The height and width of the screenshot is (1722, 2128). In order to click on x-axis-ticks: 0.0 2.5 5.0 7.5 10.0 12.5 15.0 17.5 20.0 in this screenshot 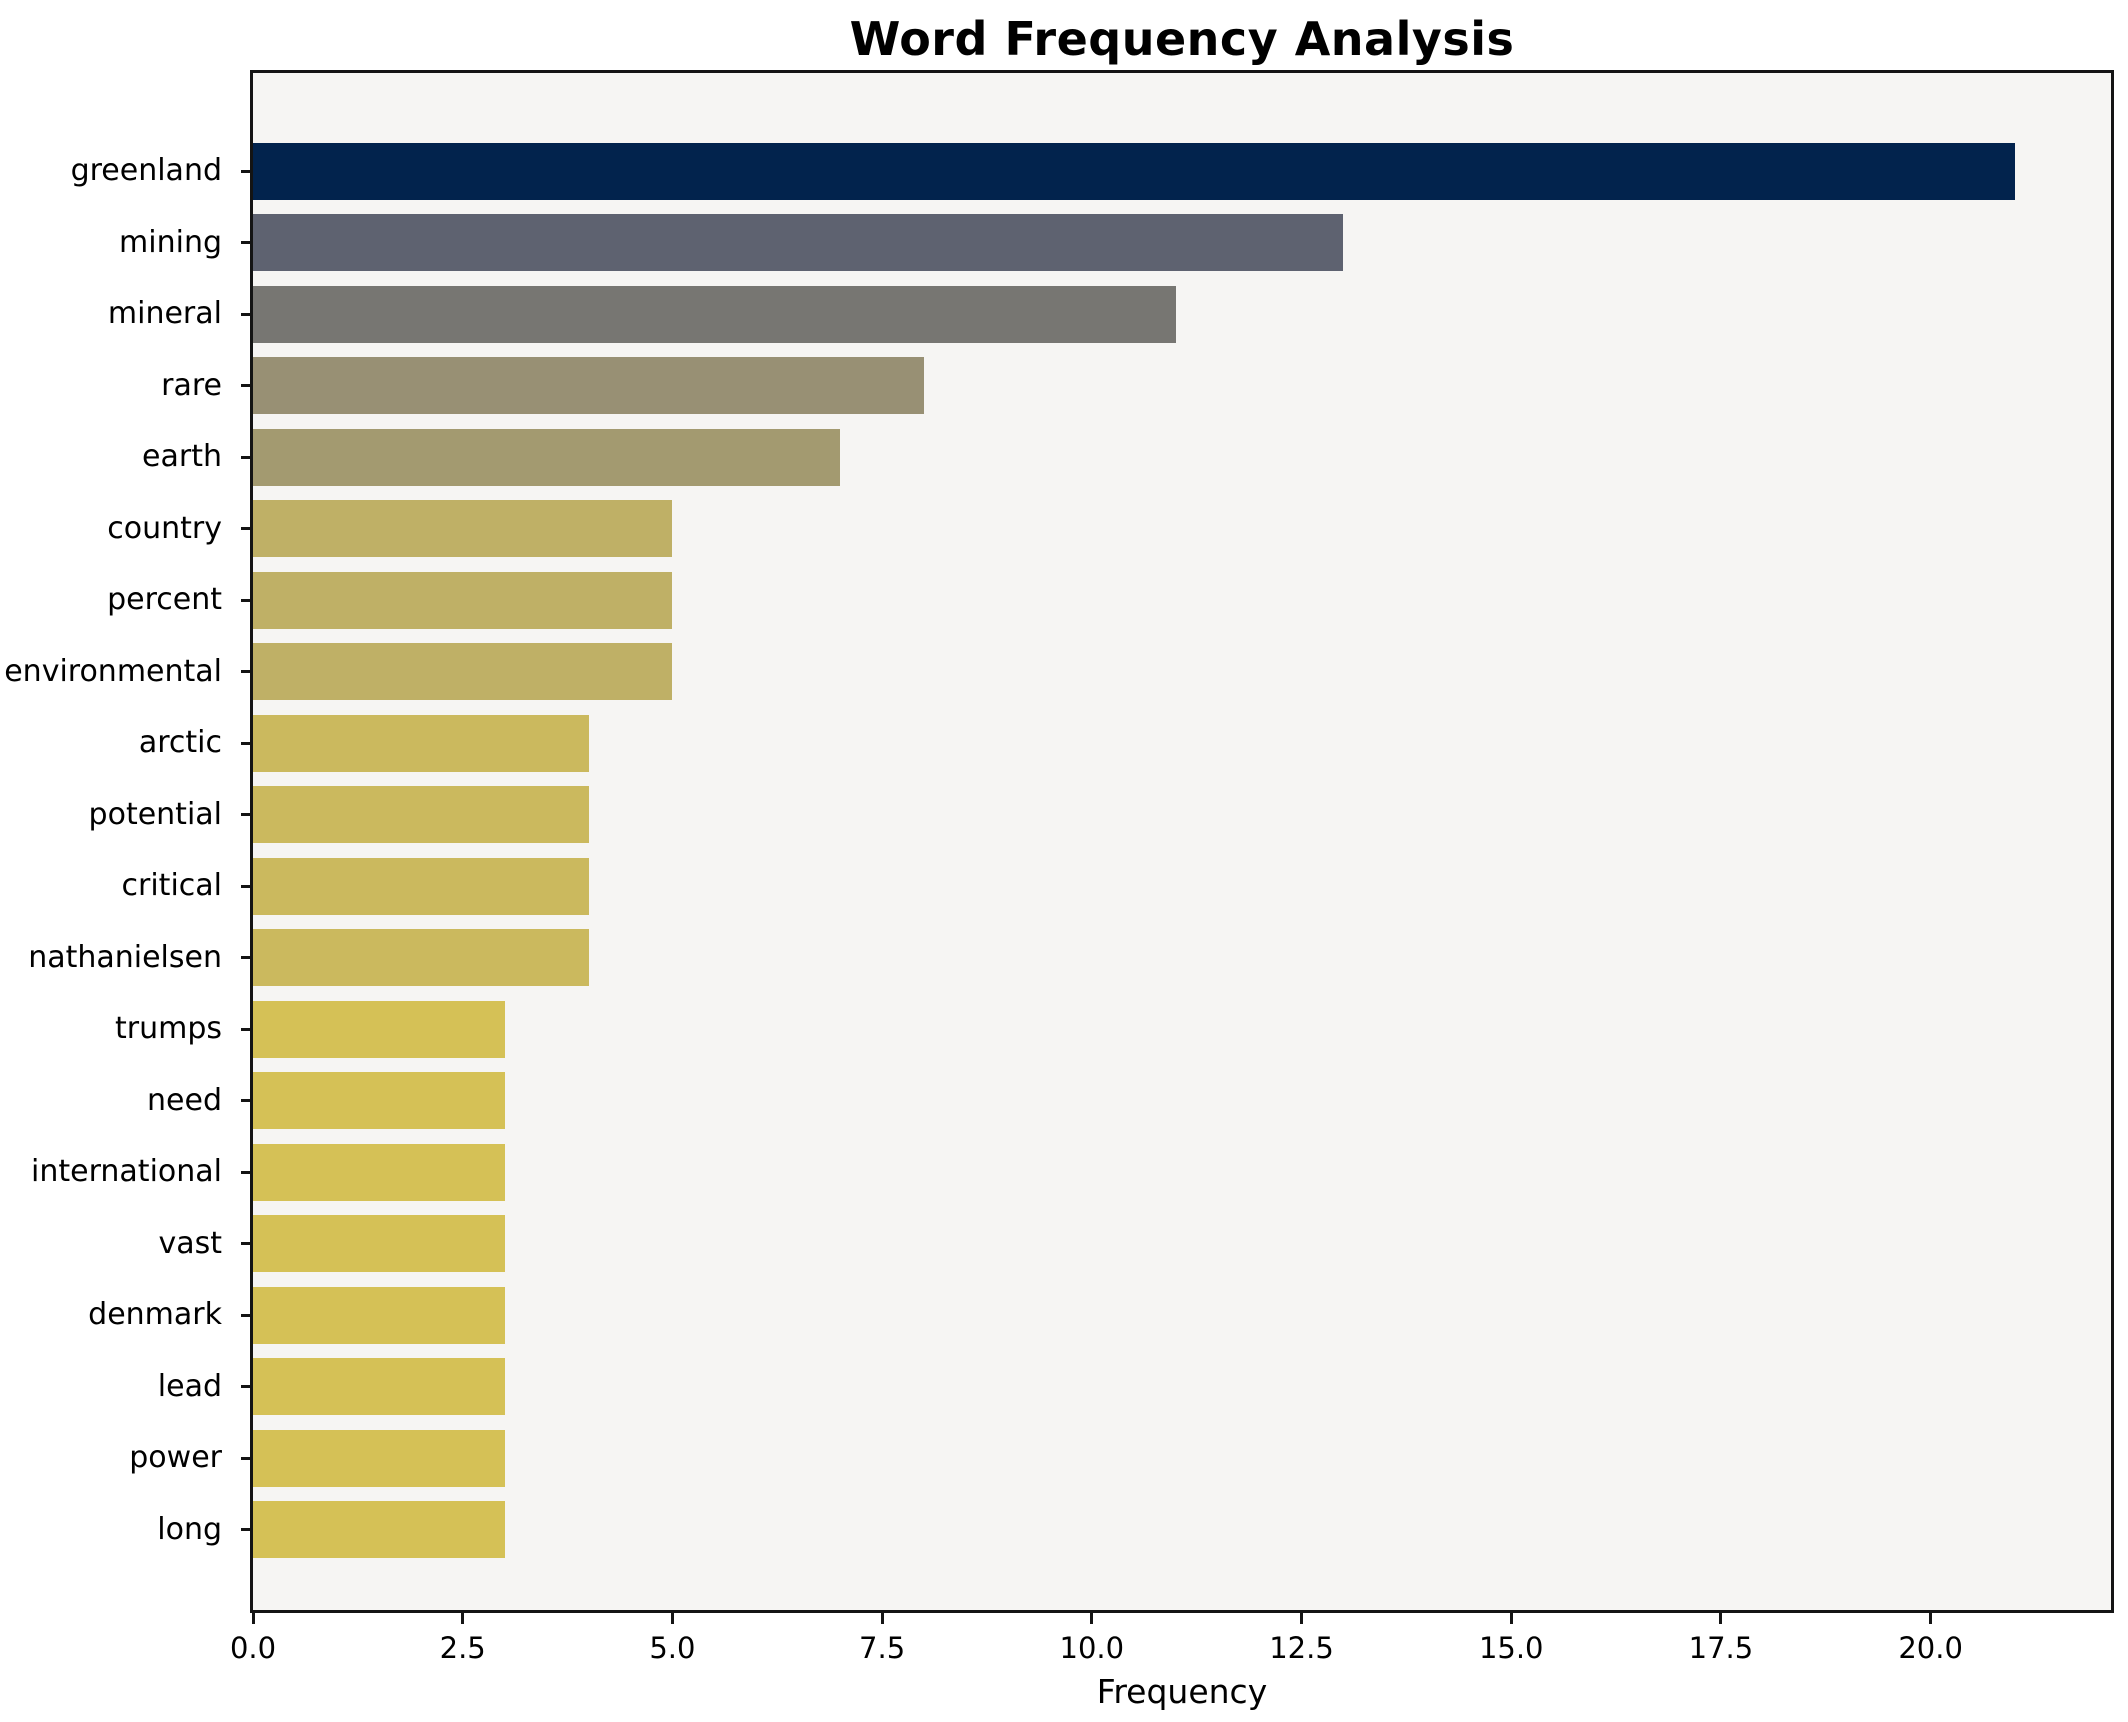, I will do `click(1170, 1648)`.